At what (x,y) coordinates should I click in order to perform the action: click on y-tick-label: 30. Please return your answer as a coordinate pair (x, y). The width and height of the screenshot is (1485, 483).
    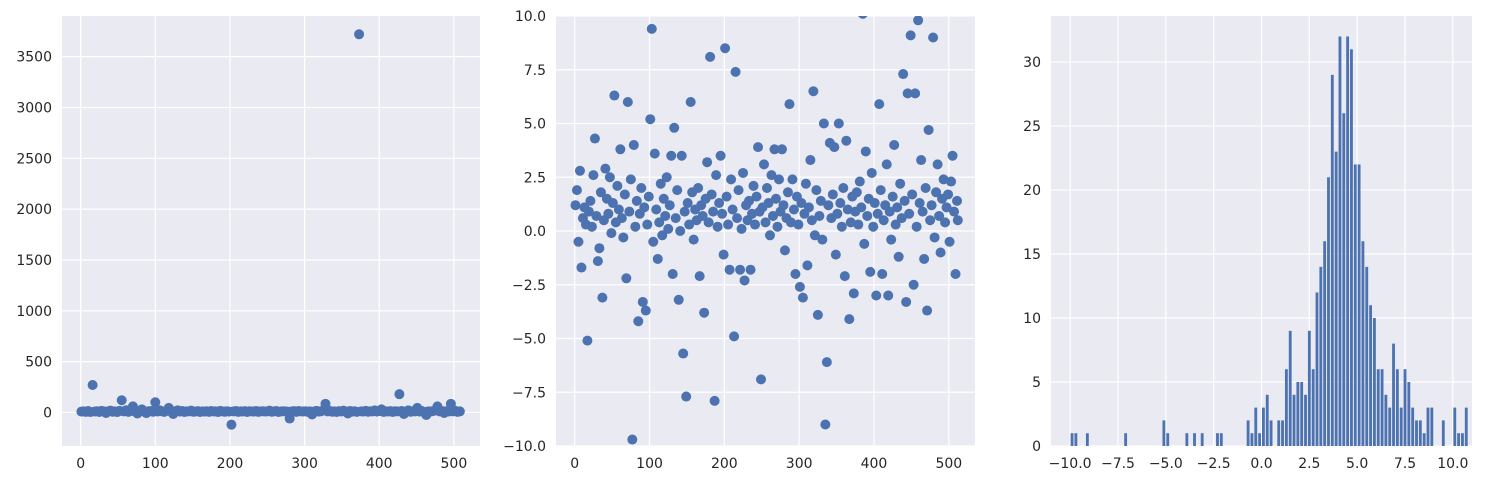
    Looking at the image, I should click on (1032, 63).